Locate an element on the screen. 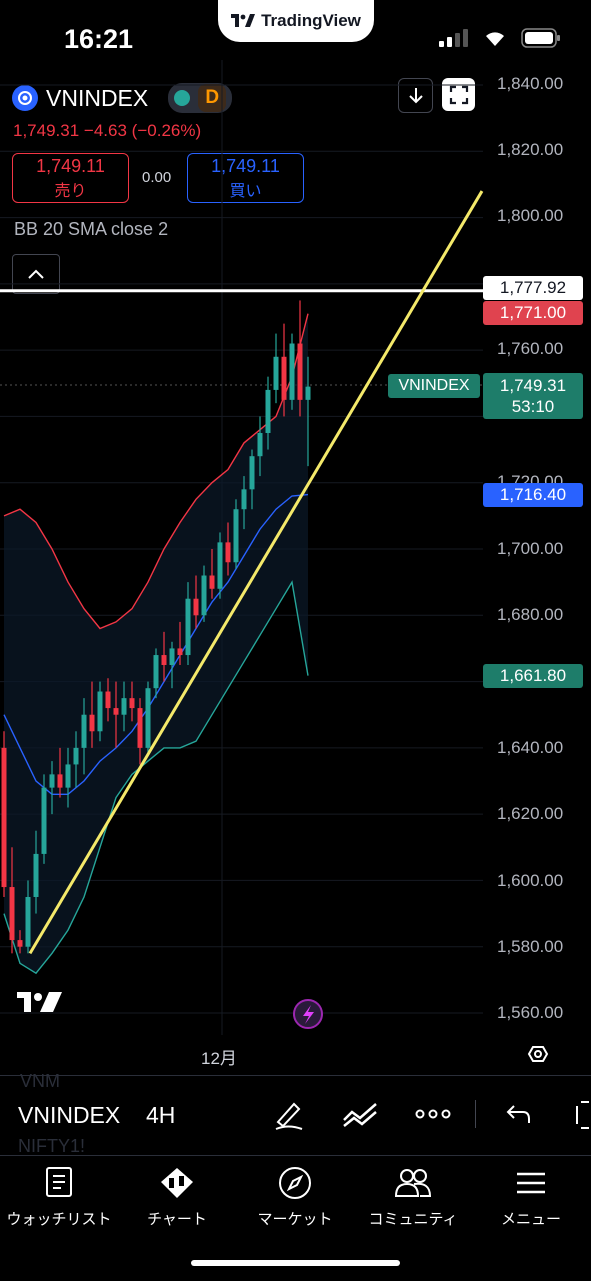 The height and width of the screenshot is (1281, 591). download-button is located at coordinates (415, 95).